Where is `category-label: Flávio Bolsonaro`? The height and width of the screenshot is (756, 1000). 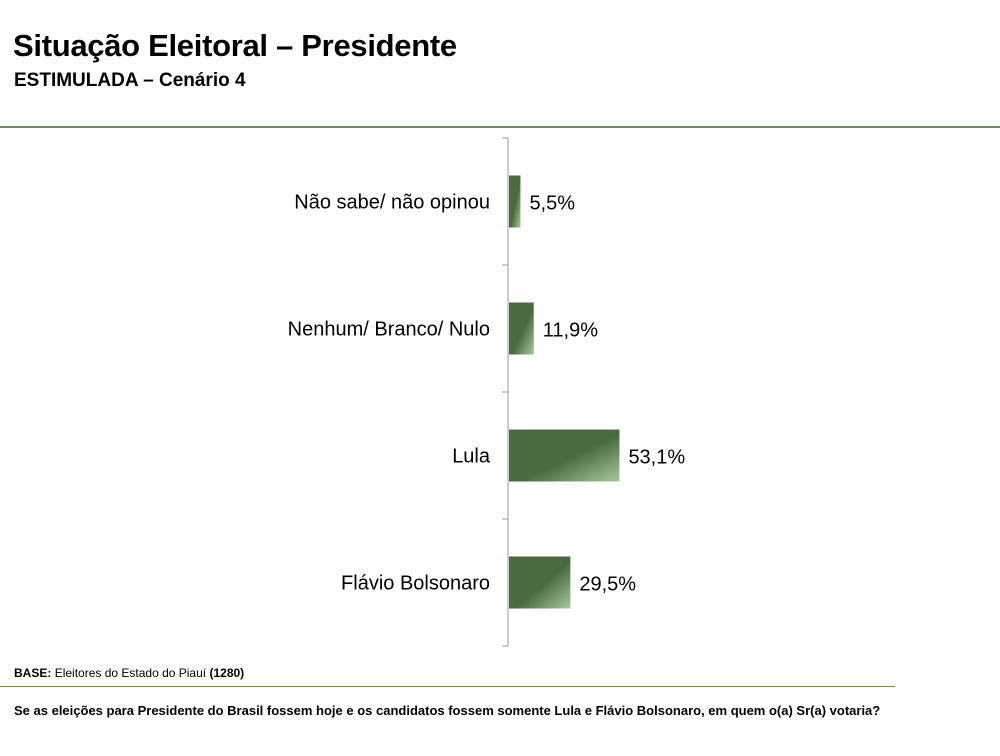
category-label: Flávio Bolsonaro is located at coordinates (415, 584).